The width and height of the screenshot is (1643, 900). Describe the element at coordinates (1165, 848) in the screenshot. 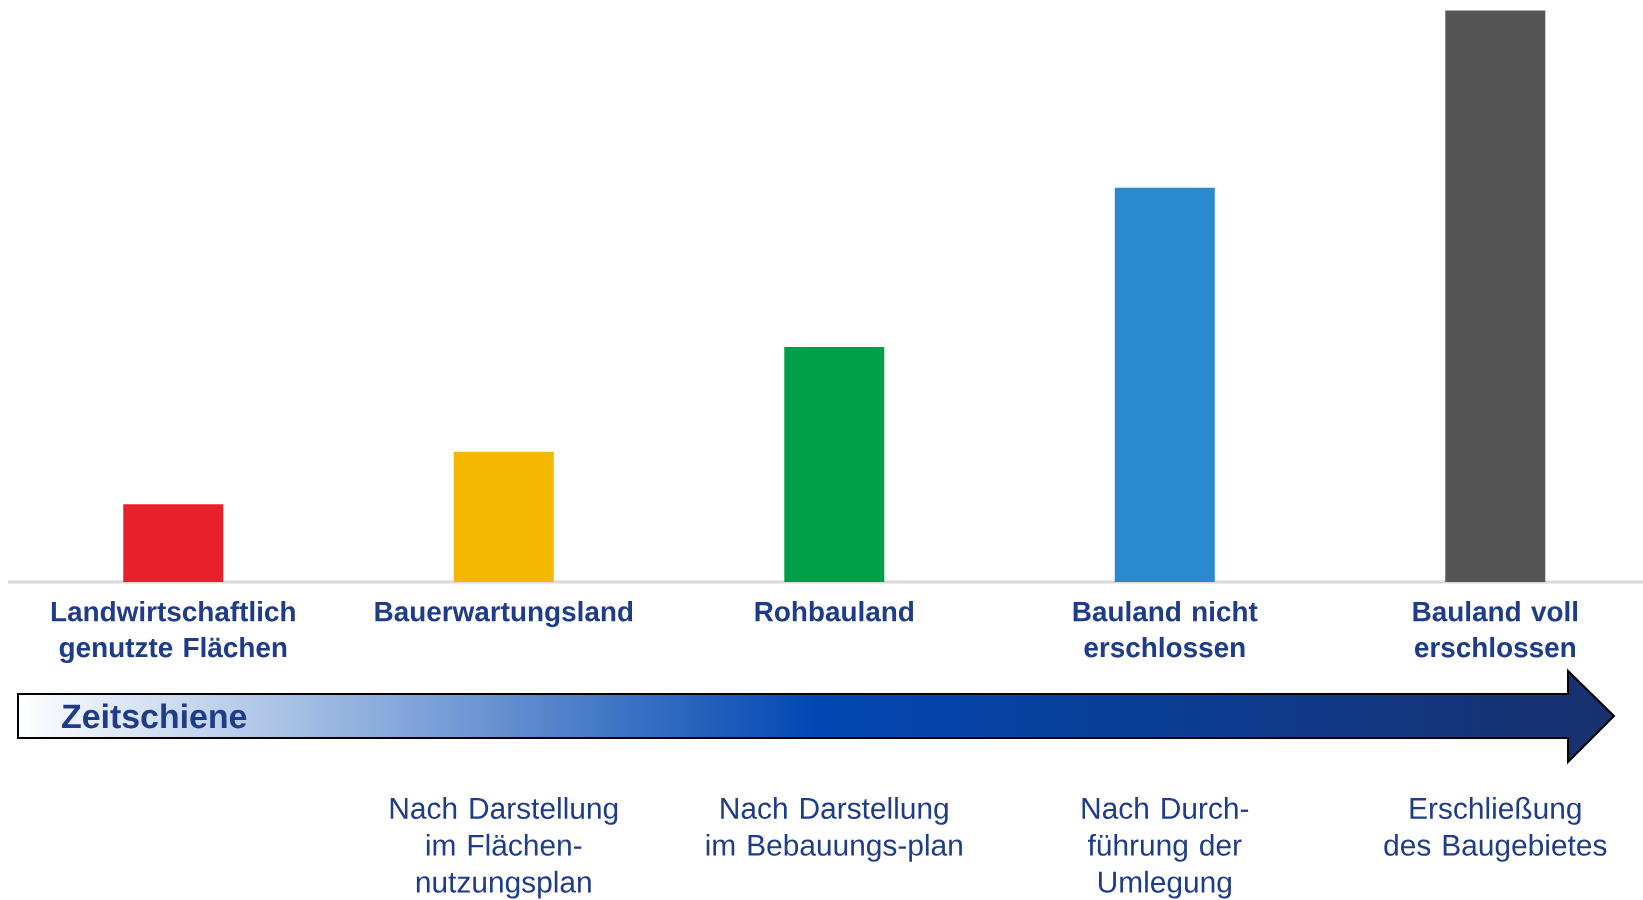

I see `text: Nach Durch-führung der Umlegung` at that location.